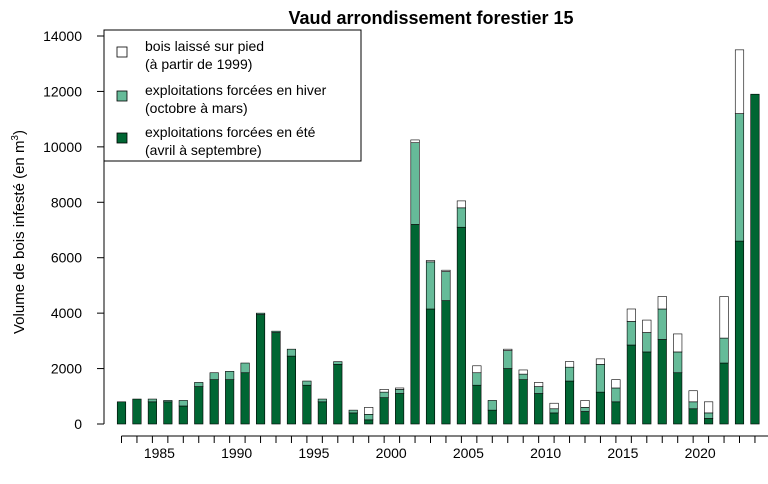 Image resolution: width=768 pixels, height=484 pixels. What do you see at coordinates (230, 132) in the screenshot?
I see `legend-label-0: exploitations forcées en été` at bounding box center [230, 132].